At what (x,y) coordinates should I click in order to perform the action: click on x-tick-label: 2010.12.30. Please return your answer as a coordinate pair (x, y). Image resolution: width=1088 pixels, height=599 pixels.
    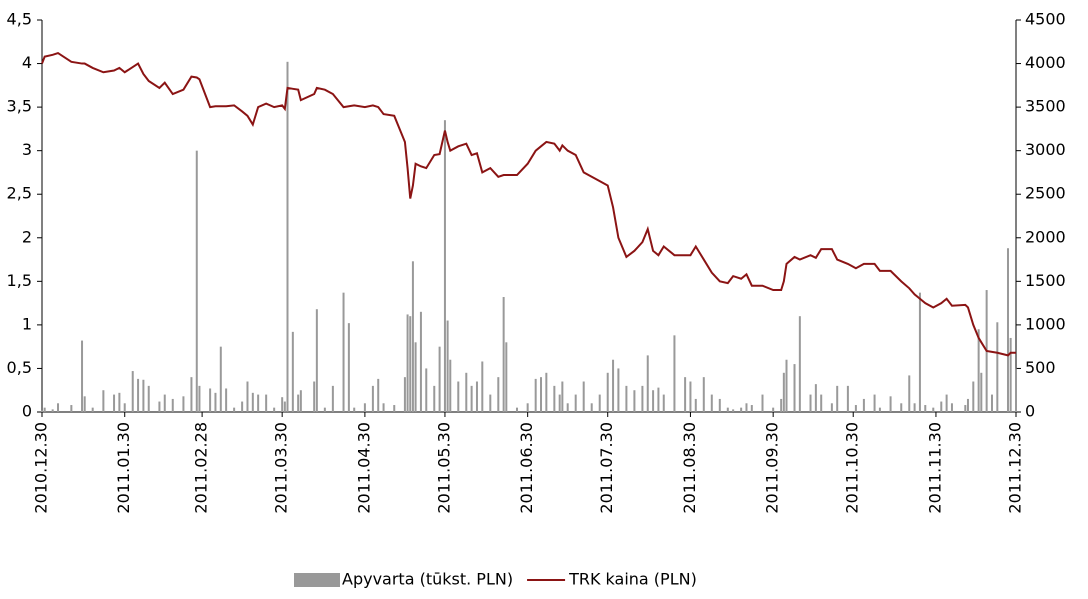
    Looking at the image, I should click on (41, 468).